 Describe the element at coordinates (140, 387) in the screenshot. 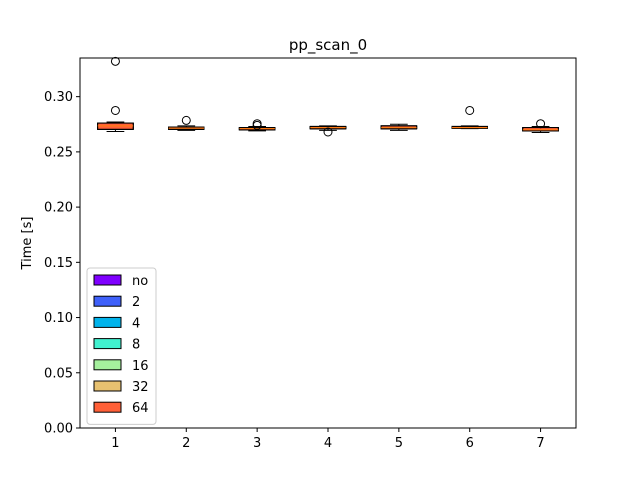

I see `legend-label: 32` at that location.